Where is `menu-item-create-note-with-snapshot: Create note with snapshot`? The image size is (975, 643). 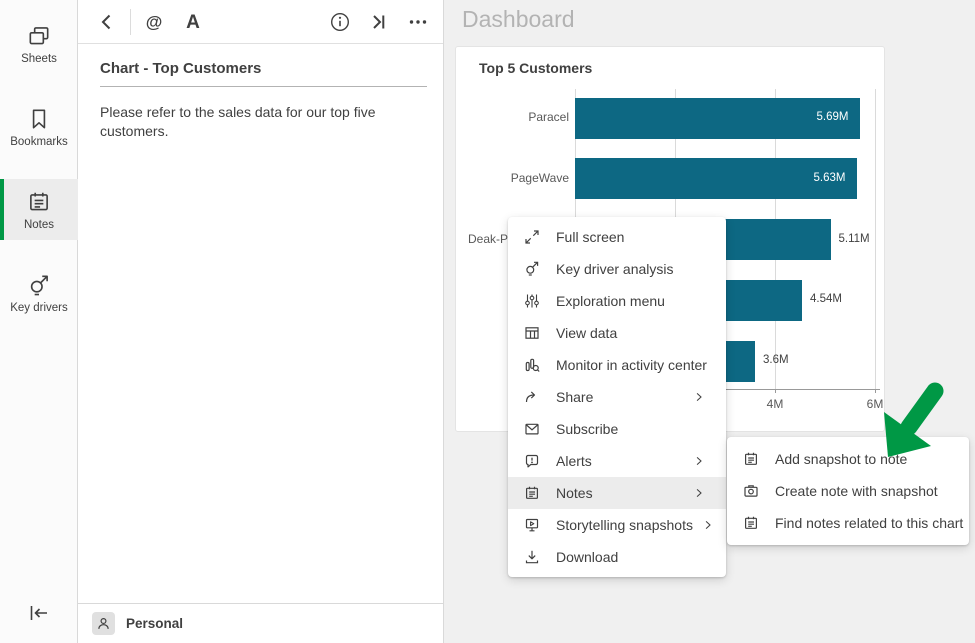 menu-item-create-note-with-snapshot: Create note with snapshot is located at coordinates (848, 491).